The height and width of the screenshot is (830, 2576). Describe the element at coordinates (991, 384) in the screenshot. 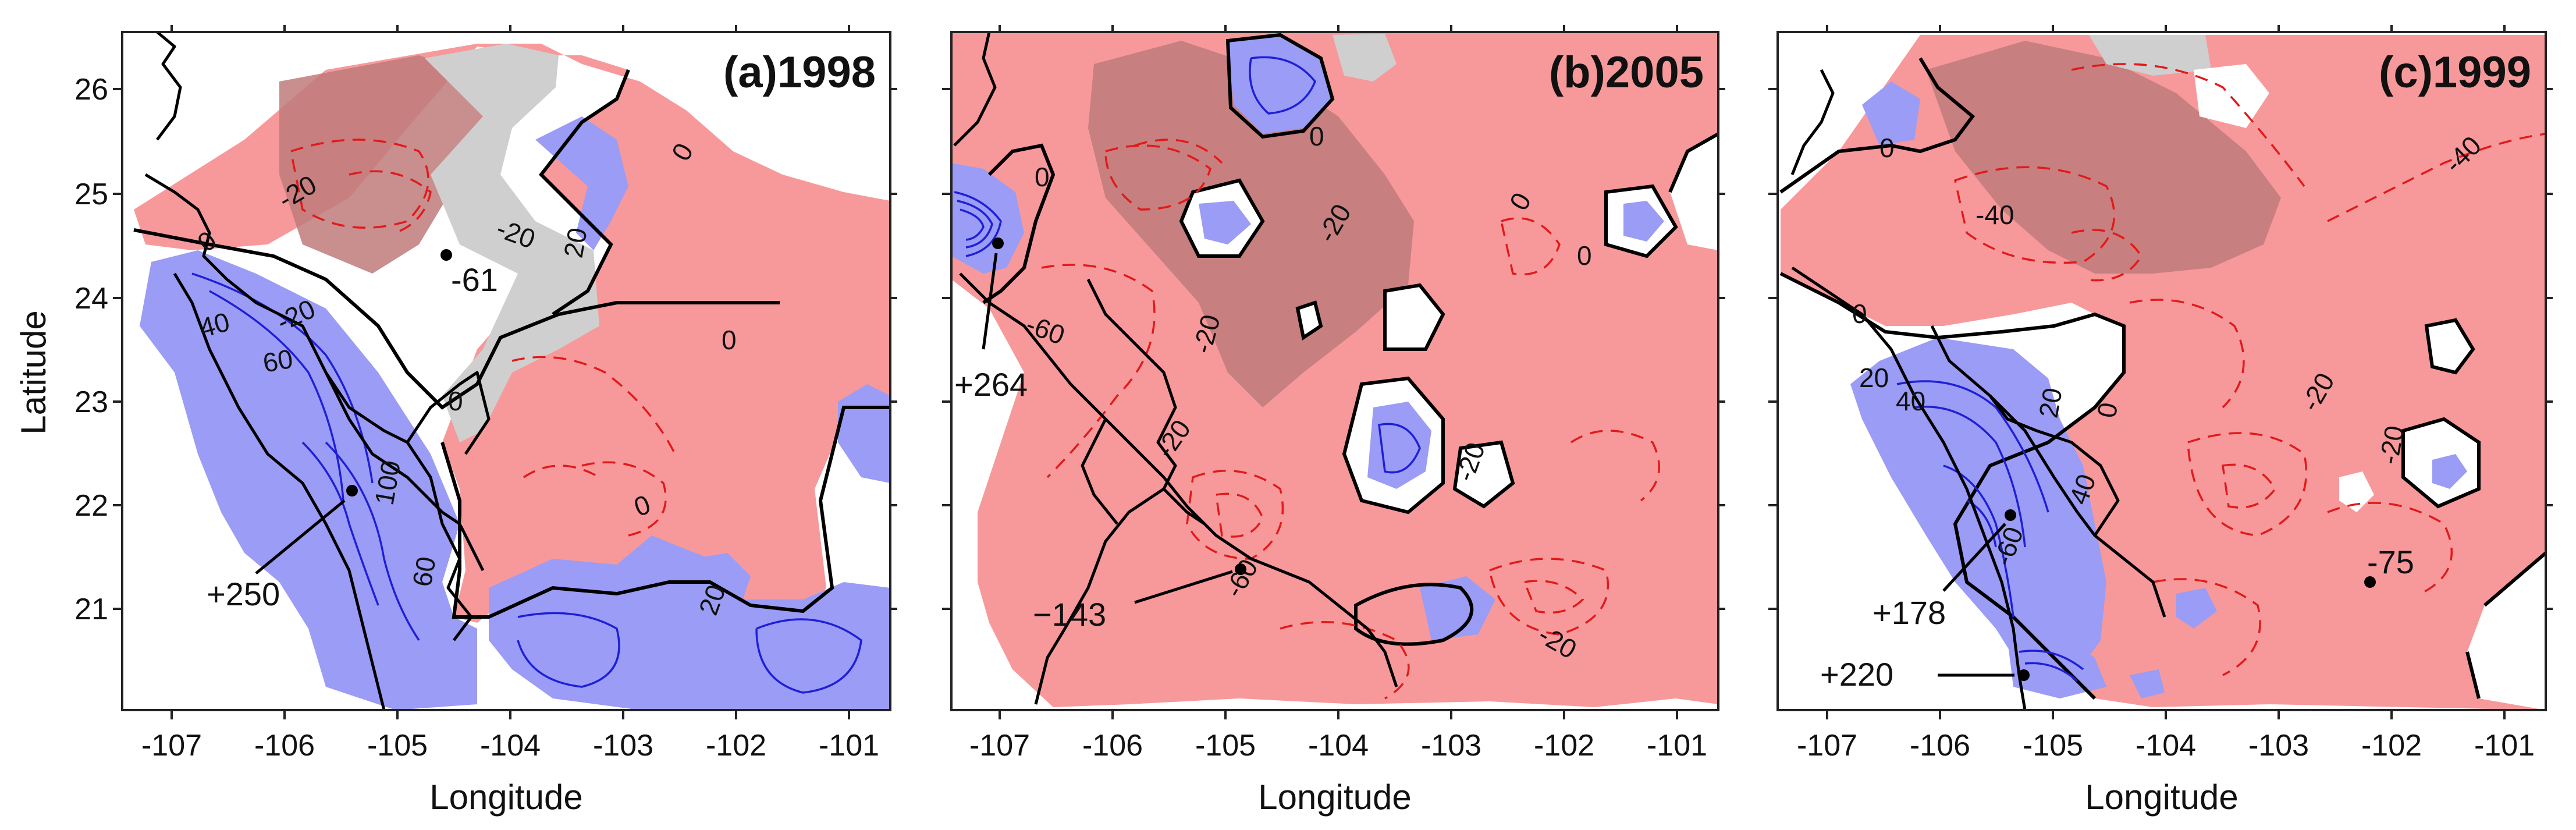

I see `panel-b-marker-label: +264` at that location.